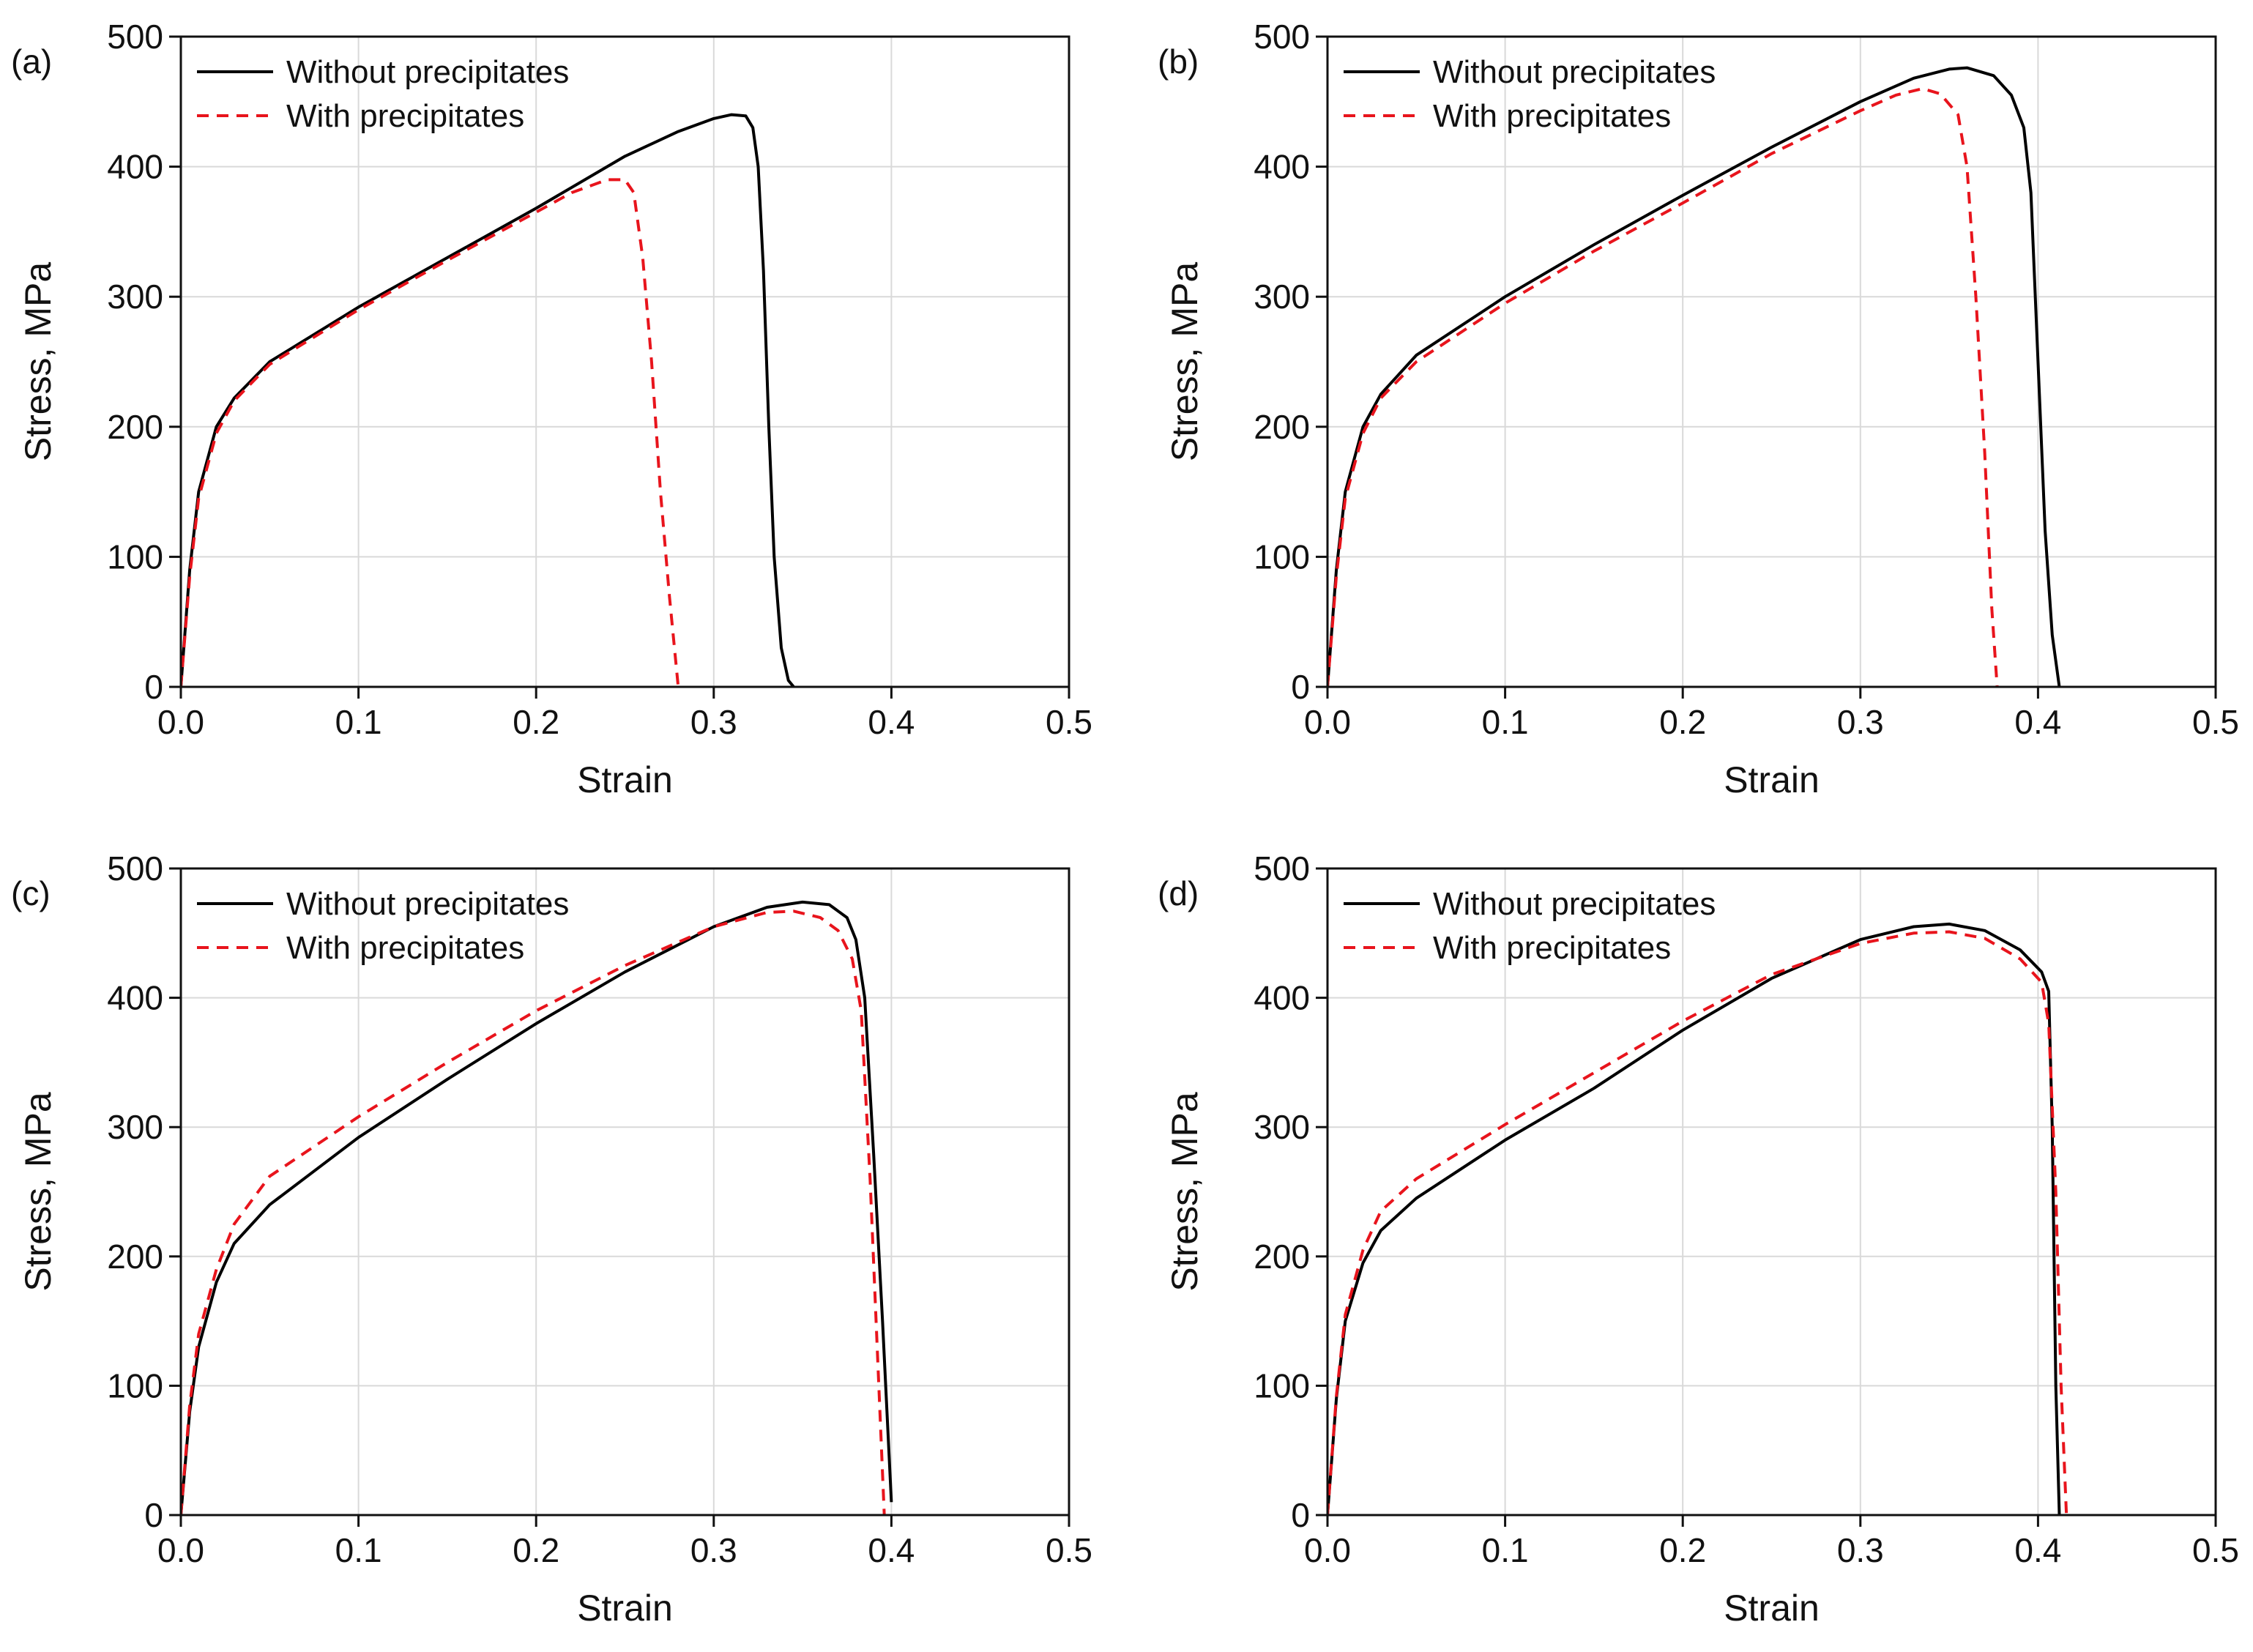 Image resolution: width=2253 pixels, height=1652 pixels. I want to click on panel-label: (d), so click(1179, 893).